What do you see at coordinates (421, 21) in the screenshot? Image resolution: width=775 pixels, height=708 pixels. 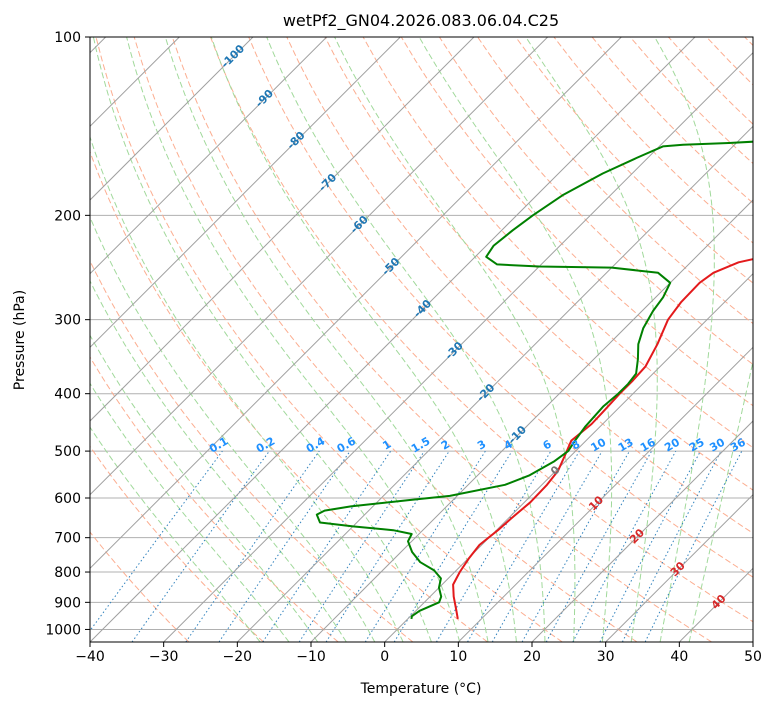 I see `chart-title: wetPf2_GN04.2026.083.06.04.C25` at bounding box center [421, 21].